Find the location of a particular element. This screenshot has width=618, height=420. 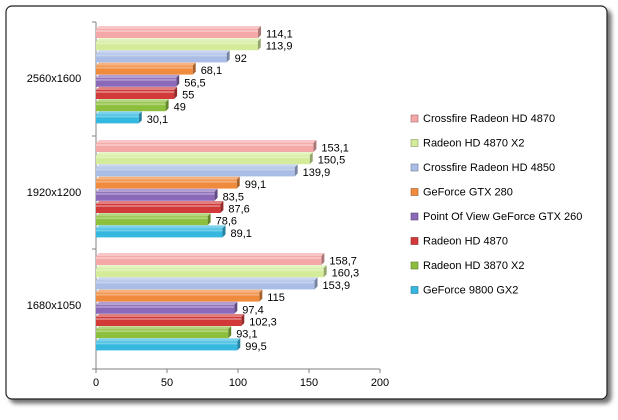

data-label: 30,1 is located at coordinates (157, 120).